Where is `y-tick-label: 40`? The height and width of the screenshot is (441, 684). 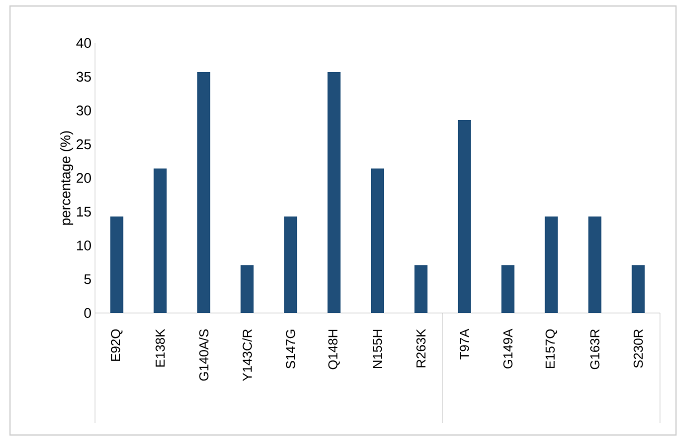 y-tick-label: 40 is located at coordinates (83, 43).